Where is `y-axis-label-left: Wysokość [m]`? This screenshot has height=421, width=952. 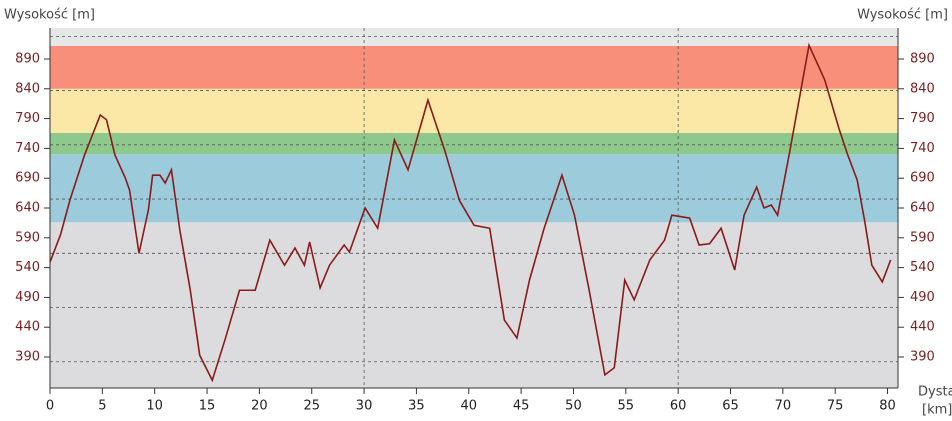 y-axis-label-left: Wysokość [m] is located at coordinates (49, 15).